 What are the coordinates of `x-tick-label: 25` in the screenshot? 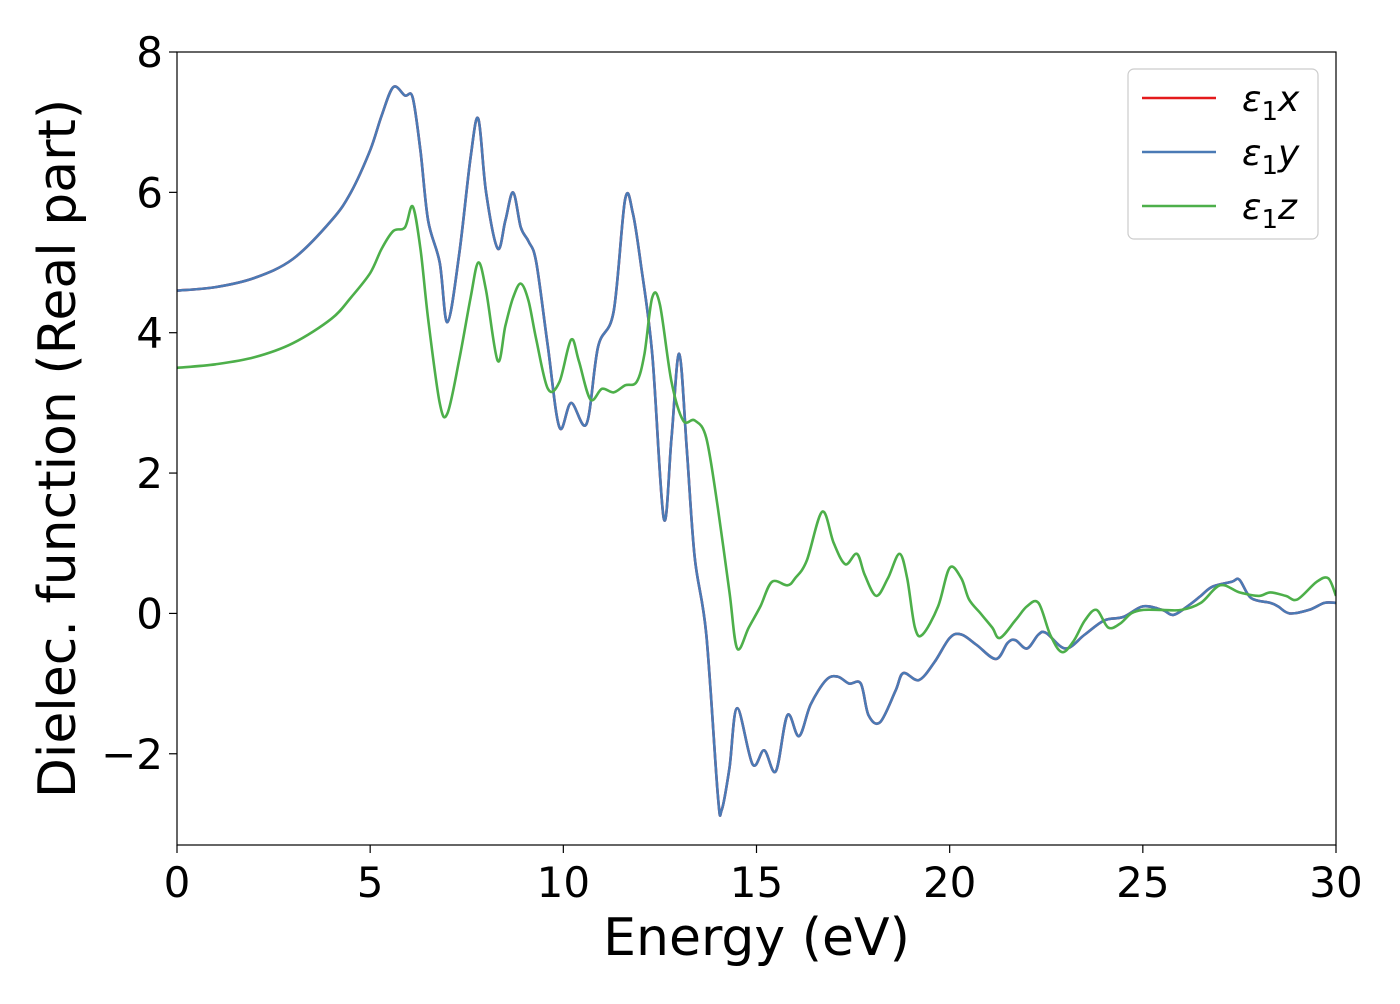 It's located at (1142, 882).